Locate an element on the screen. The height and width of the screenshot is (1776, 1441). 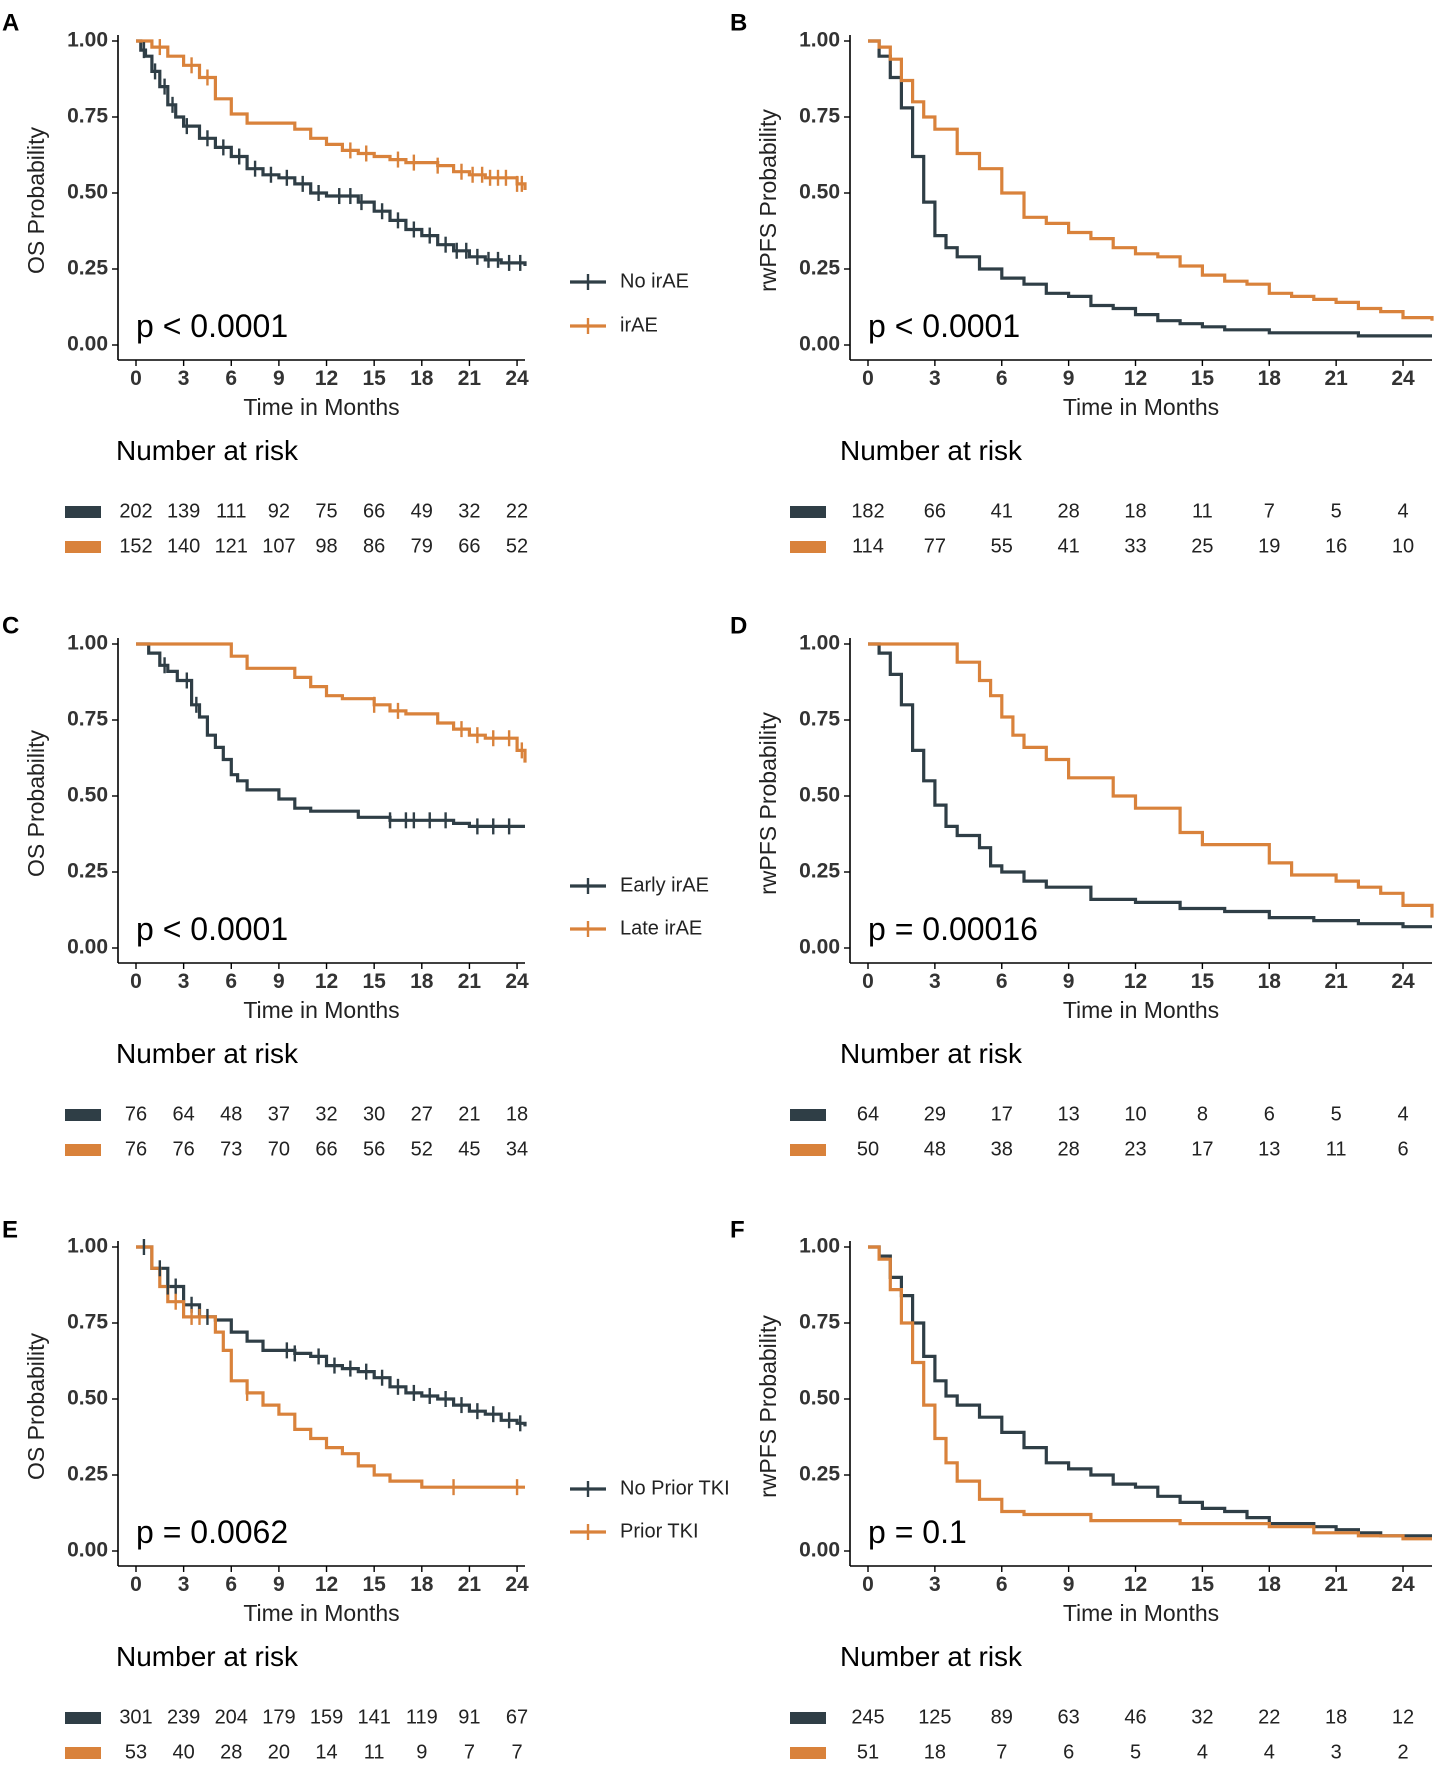
risk-count: 121 is located at coordinates (231, 546).